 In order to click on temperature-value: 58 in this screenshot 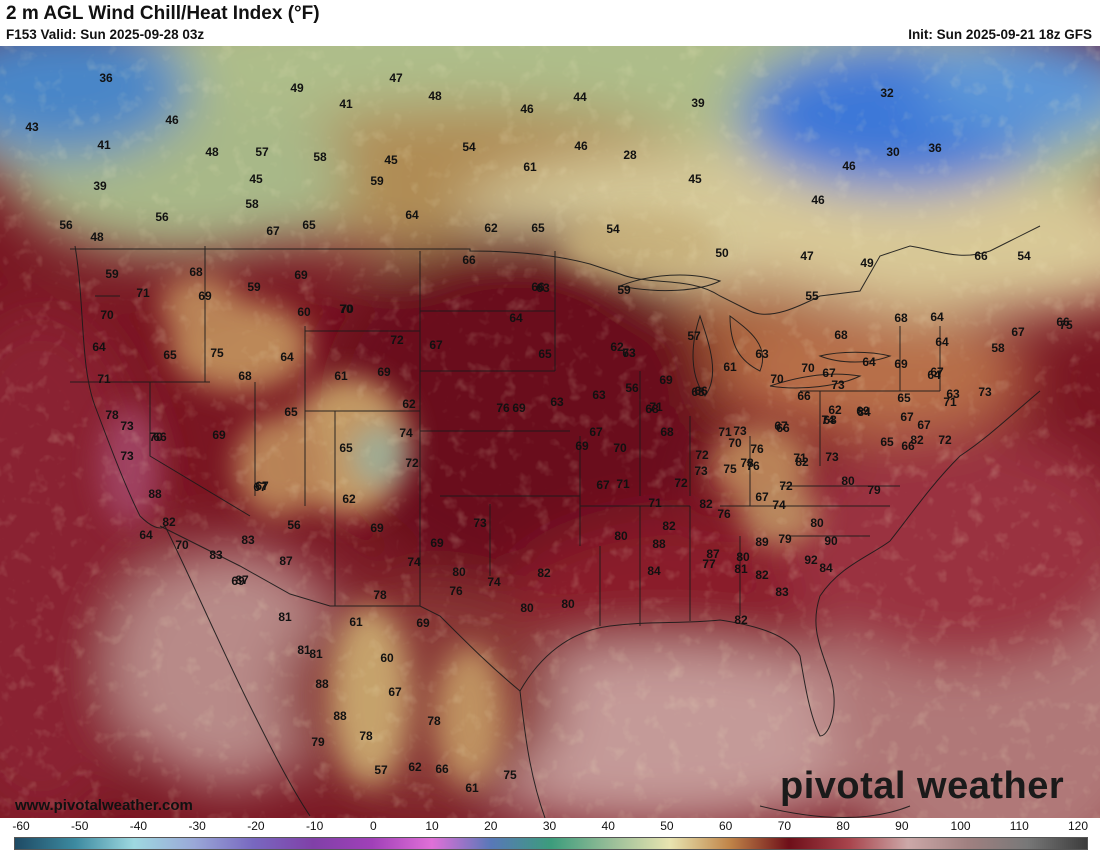, I will do `click(320, 157)`.